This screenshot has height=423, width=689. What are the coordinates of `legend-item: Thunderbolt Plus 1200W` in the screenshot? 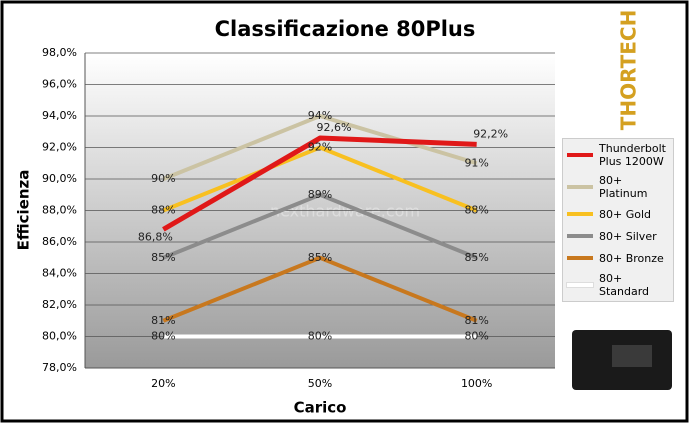 It's located at (618, 155).